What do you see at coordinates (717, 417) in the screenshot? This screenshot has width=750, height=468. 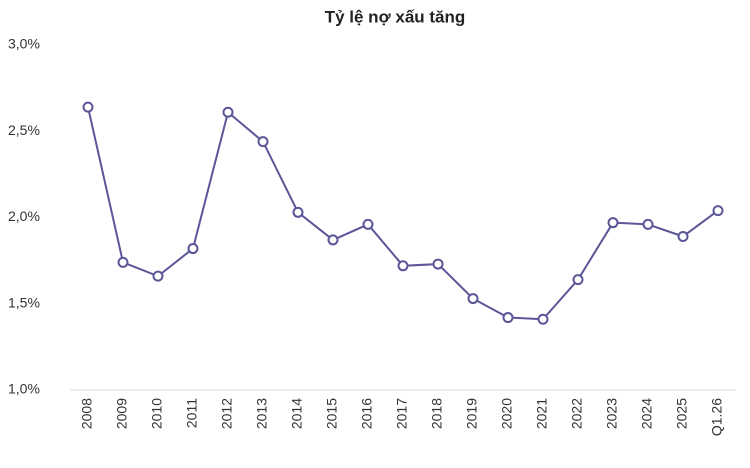 I see `x-tick-label: Q1.26` at bounding box center [717, 417].